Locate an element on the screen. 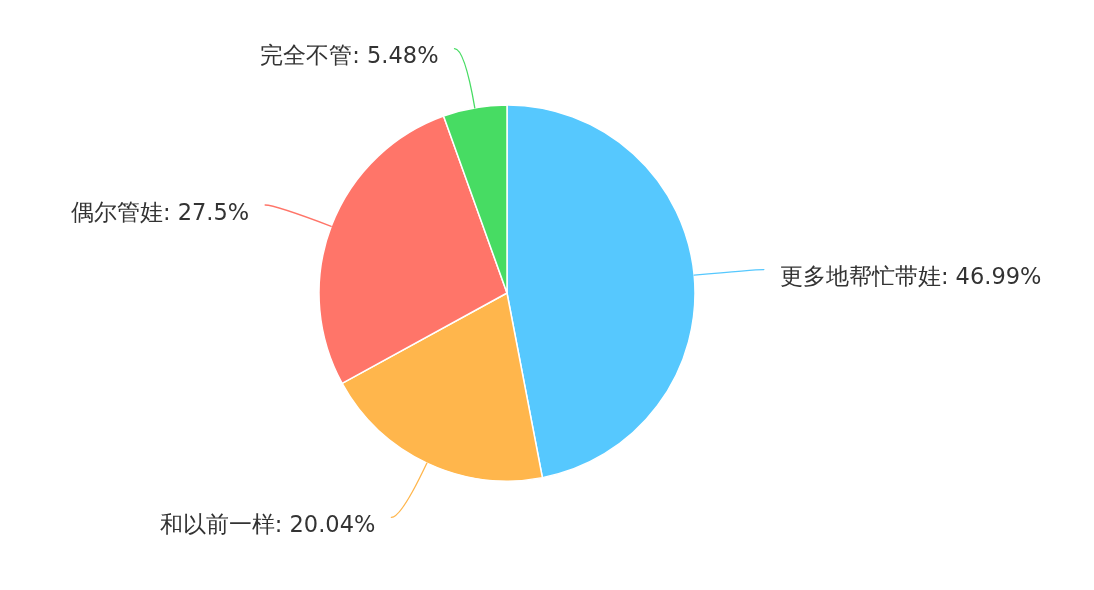  slice-label: 完全不管: 5.48% is located at coordinates (349, 55).